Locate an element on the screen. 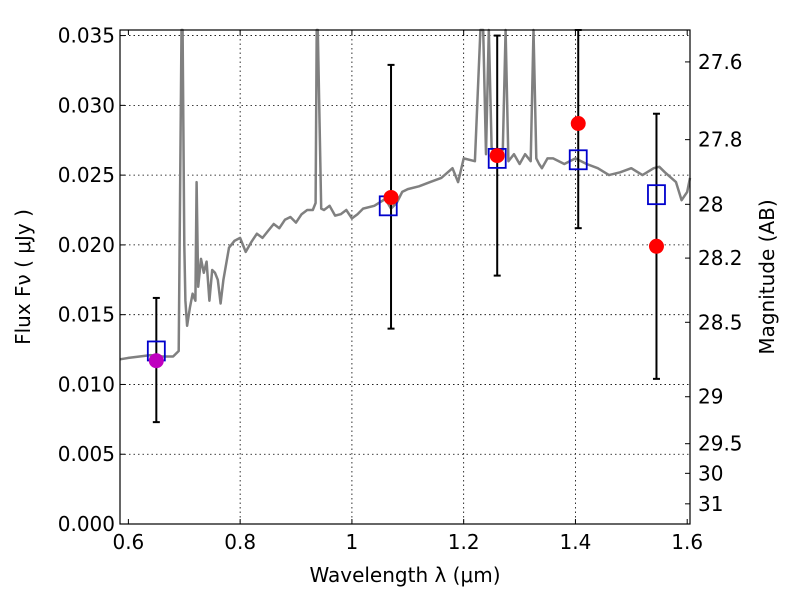  right-tick-label: 27.6 is located at coordinates (720, 62).